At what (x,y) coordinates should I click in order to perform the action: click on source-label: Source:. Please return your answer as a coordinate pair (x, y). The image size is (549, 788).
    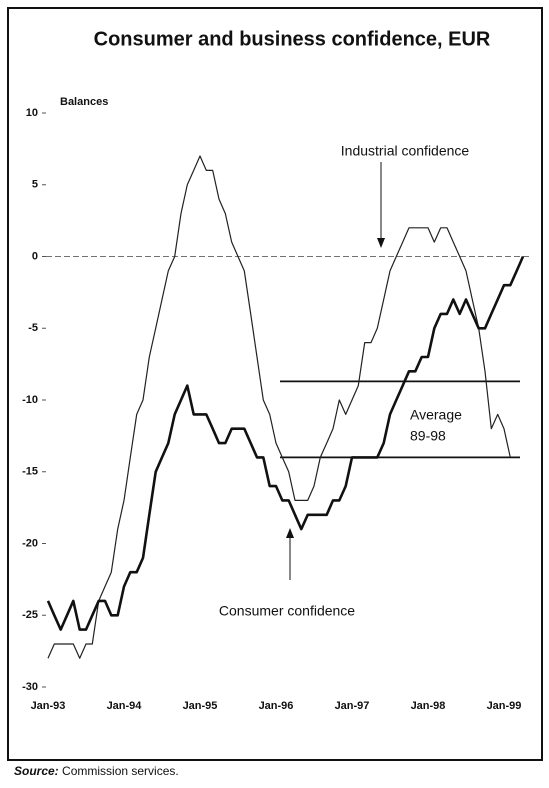
    Looking at the image, I should click on (36, 771).